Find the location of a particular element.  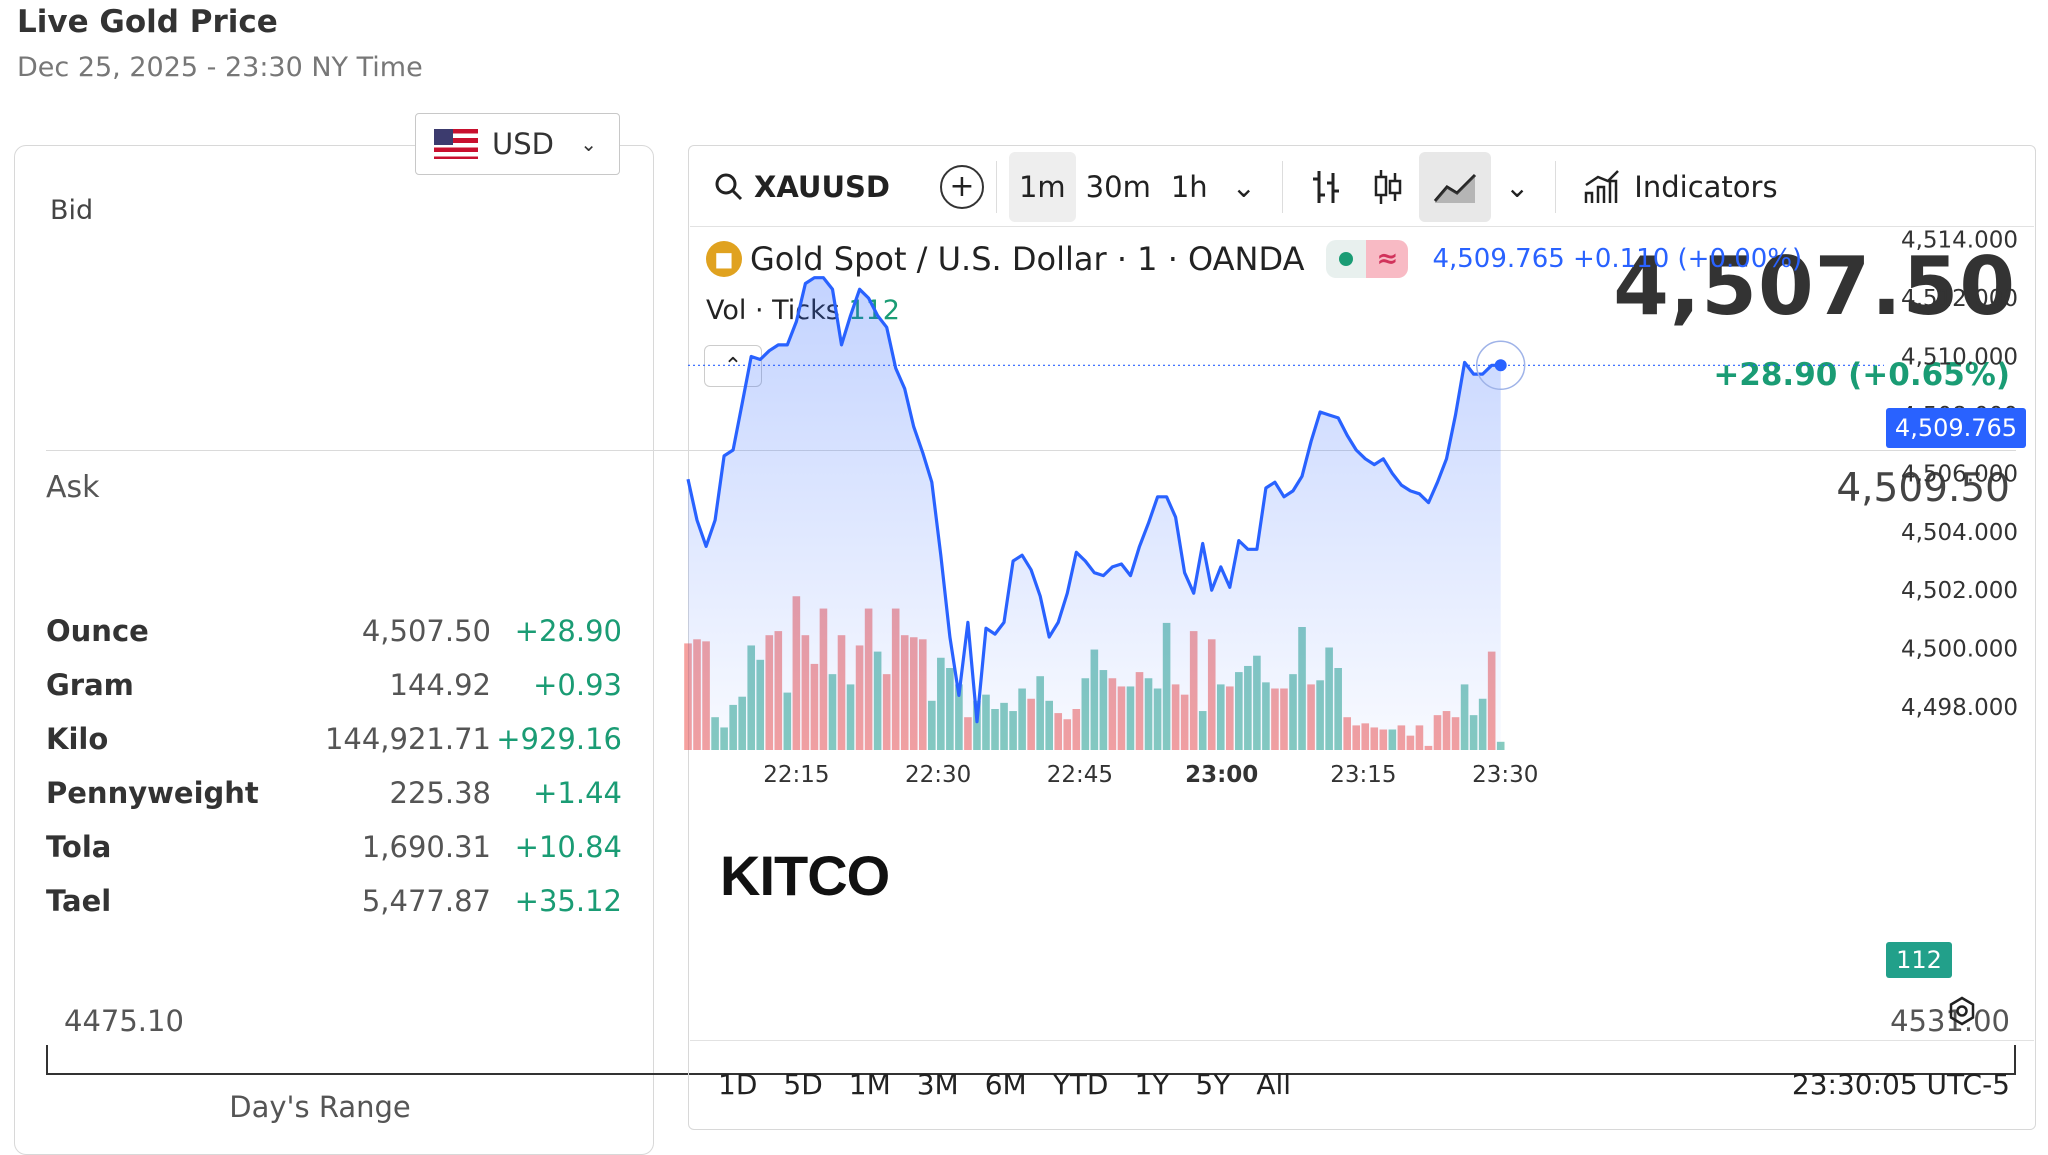

indicators-button: Indicators is located at coordinates (1679, 187).